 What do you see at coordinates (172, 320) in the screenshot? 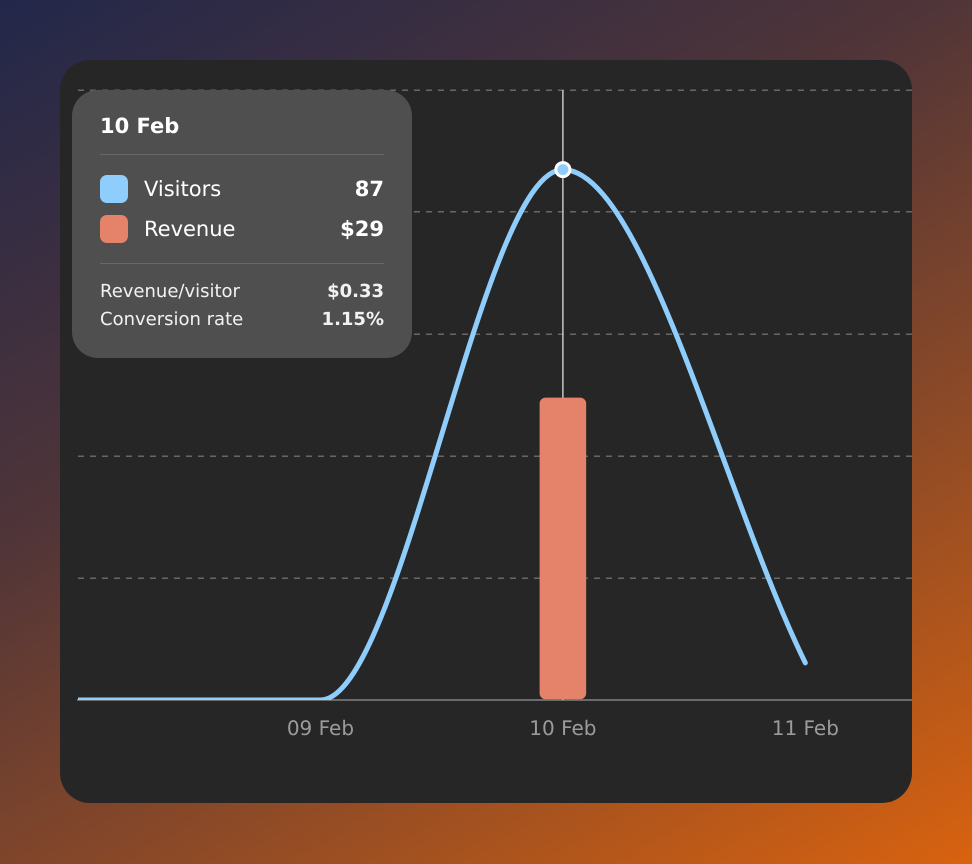
I see `annotation: Conversion rate` at bounding box center [172, 320].